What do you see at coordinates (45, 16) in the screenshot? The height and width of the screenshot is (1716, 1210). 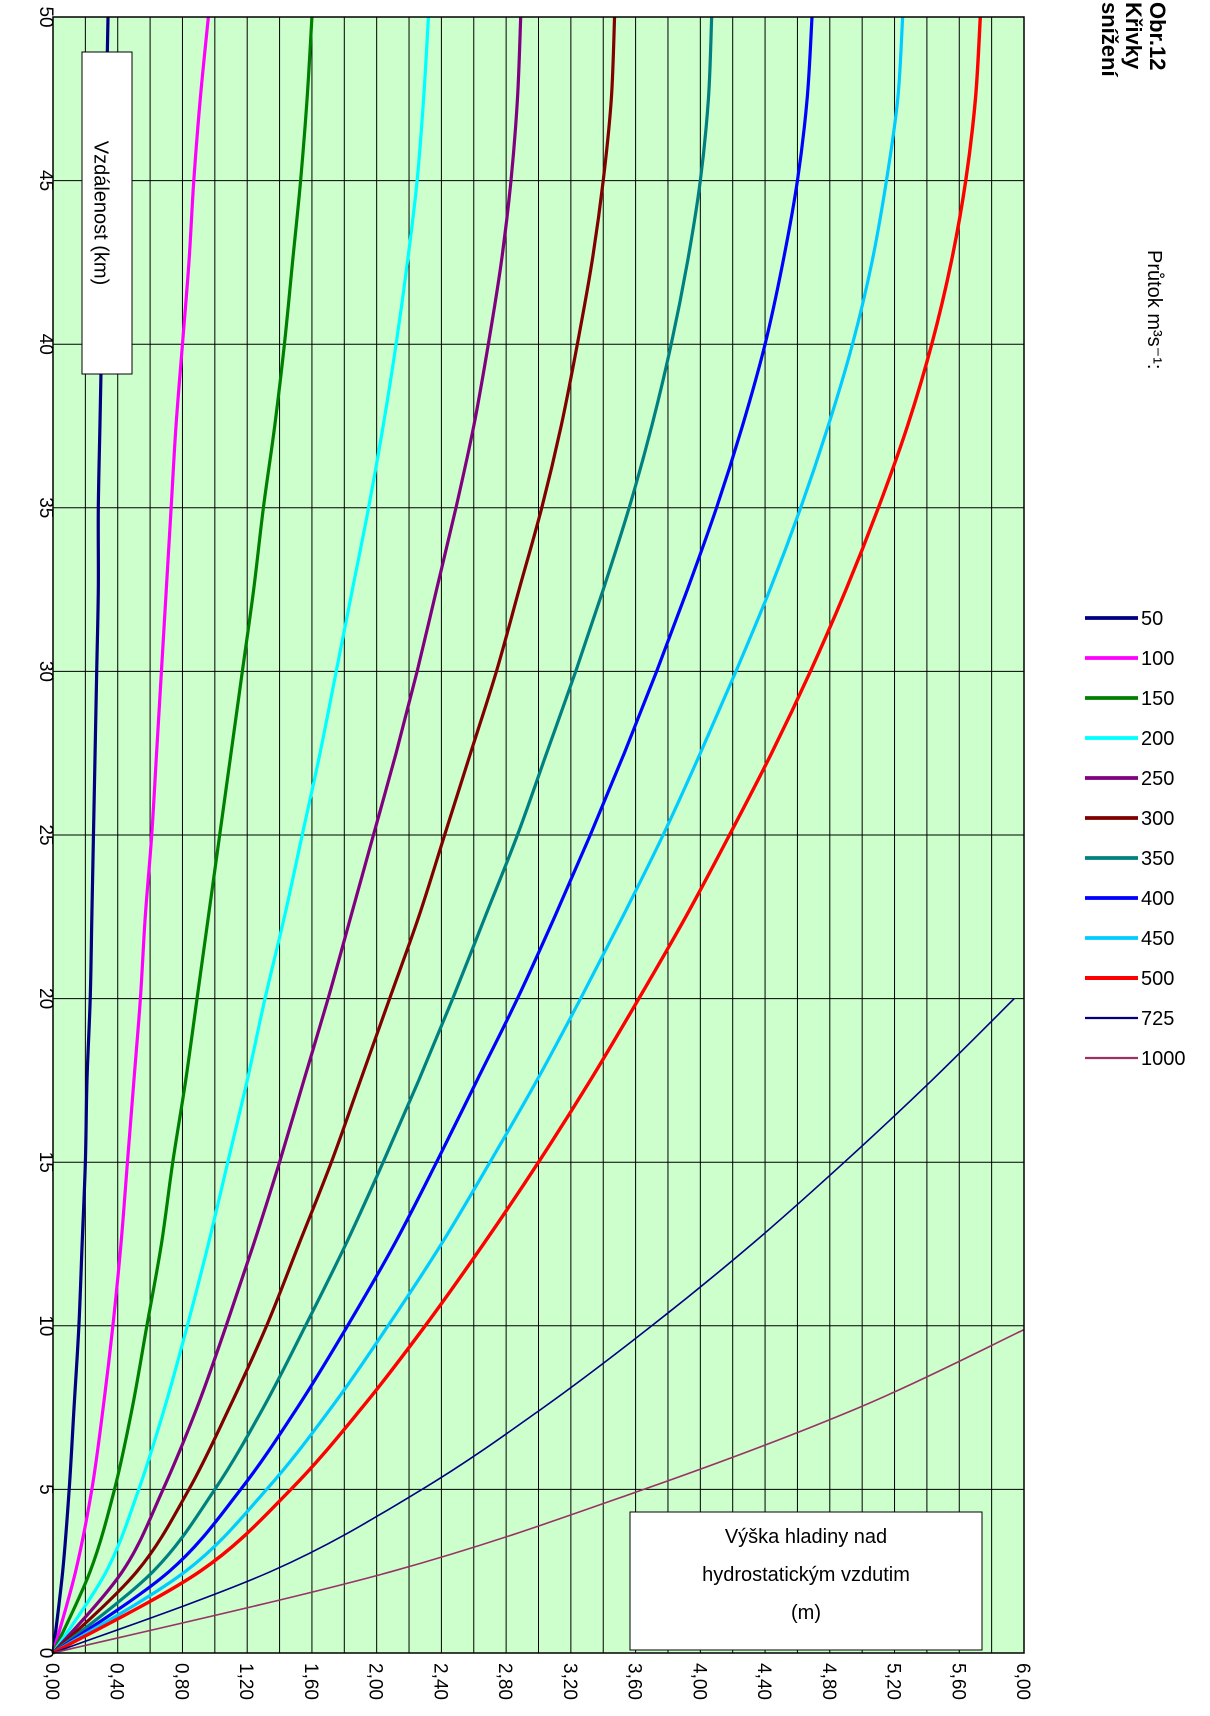 I see `x-tick-label: 50` at bounding box center [45, 16].